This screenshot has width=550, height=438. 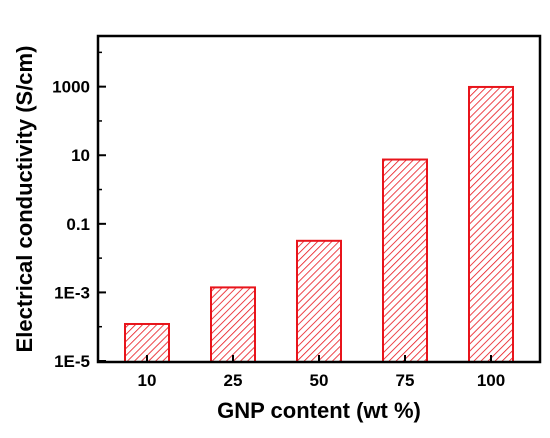 I want to click on x-axis-ticks: 10 25 50 75 100, so click(x=321, y=372).